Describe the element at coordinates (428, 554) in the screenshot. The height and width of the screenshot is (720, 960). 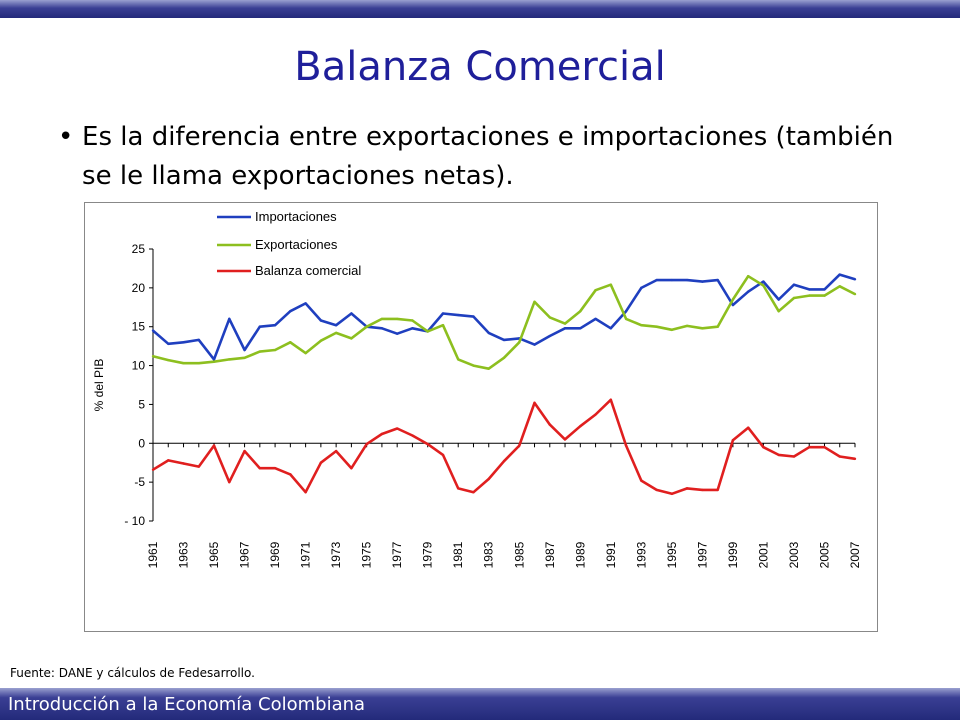
I see `x-tick-label: 1979` at that location.